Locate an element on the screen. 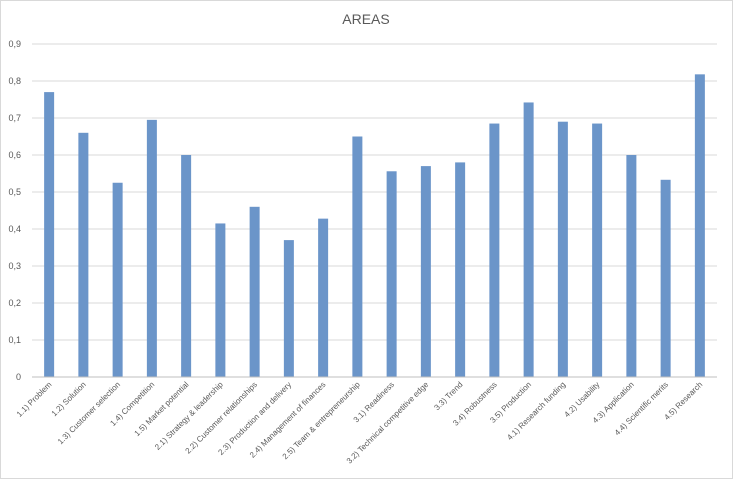  x-tick-label: 1.3) Customer selection is located at coordinates (89, 413).